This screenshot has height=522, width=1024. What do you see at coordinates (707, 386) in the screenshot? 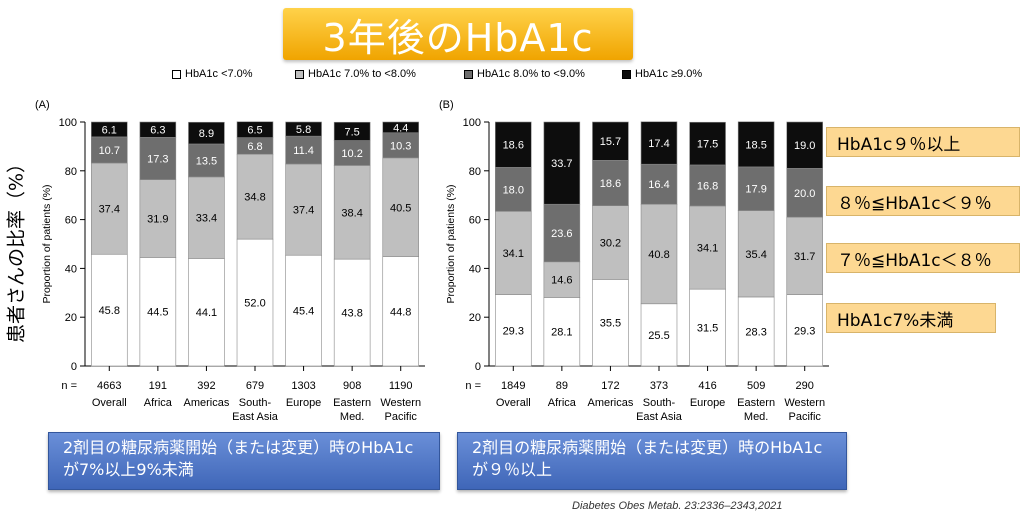
I see `n-value: 416` at bounding box center [707, 386].